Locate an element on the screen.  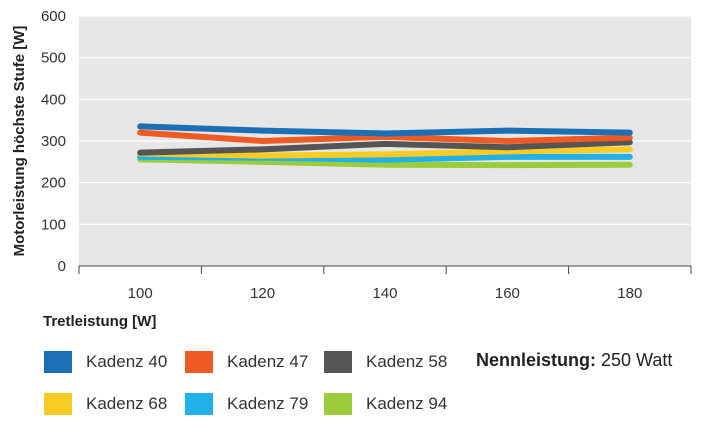
x-tick-label: 120 is located at coordinates (262, 293).